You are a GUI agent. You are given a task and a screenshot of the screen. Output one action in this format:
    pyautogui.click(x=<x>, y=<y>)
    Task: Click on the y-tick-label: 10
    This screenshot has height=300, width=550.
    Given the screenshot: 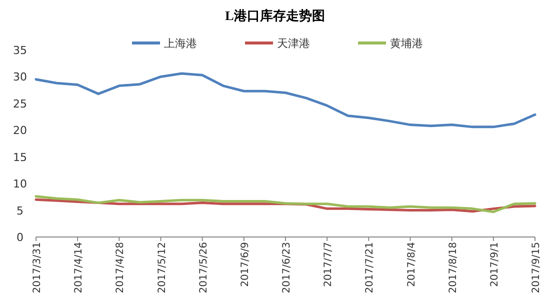 What is the action you would take?
    pyautogui.click(x=20, y=184)
    